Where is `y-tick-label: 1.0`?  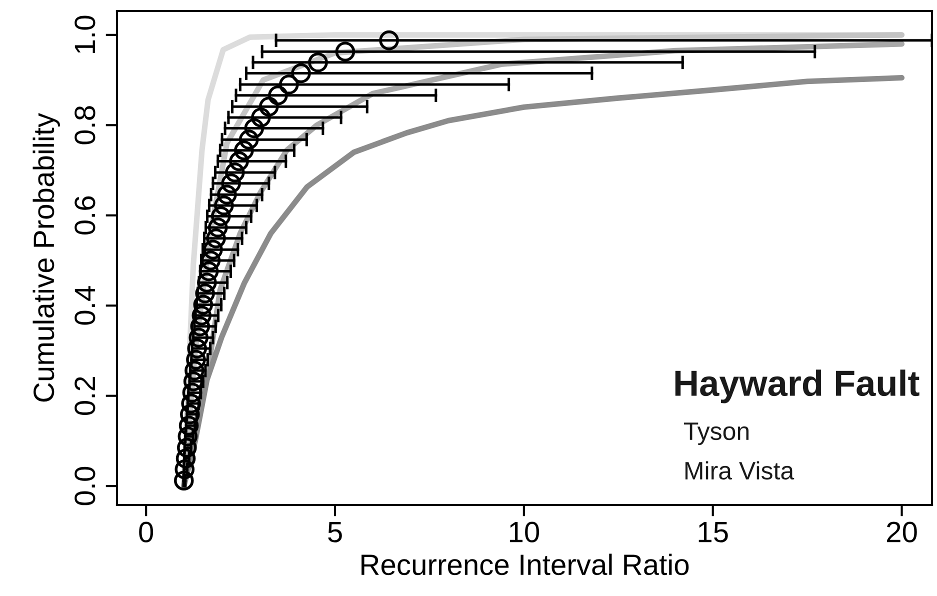 y-tick-label: 1.0 is located at coordinates (85, 34).